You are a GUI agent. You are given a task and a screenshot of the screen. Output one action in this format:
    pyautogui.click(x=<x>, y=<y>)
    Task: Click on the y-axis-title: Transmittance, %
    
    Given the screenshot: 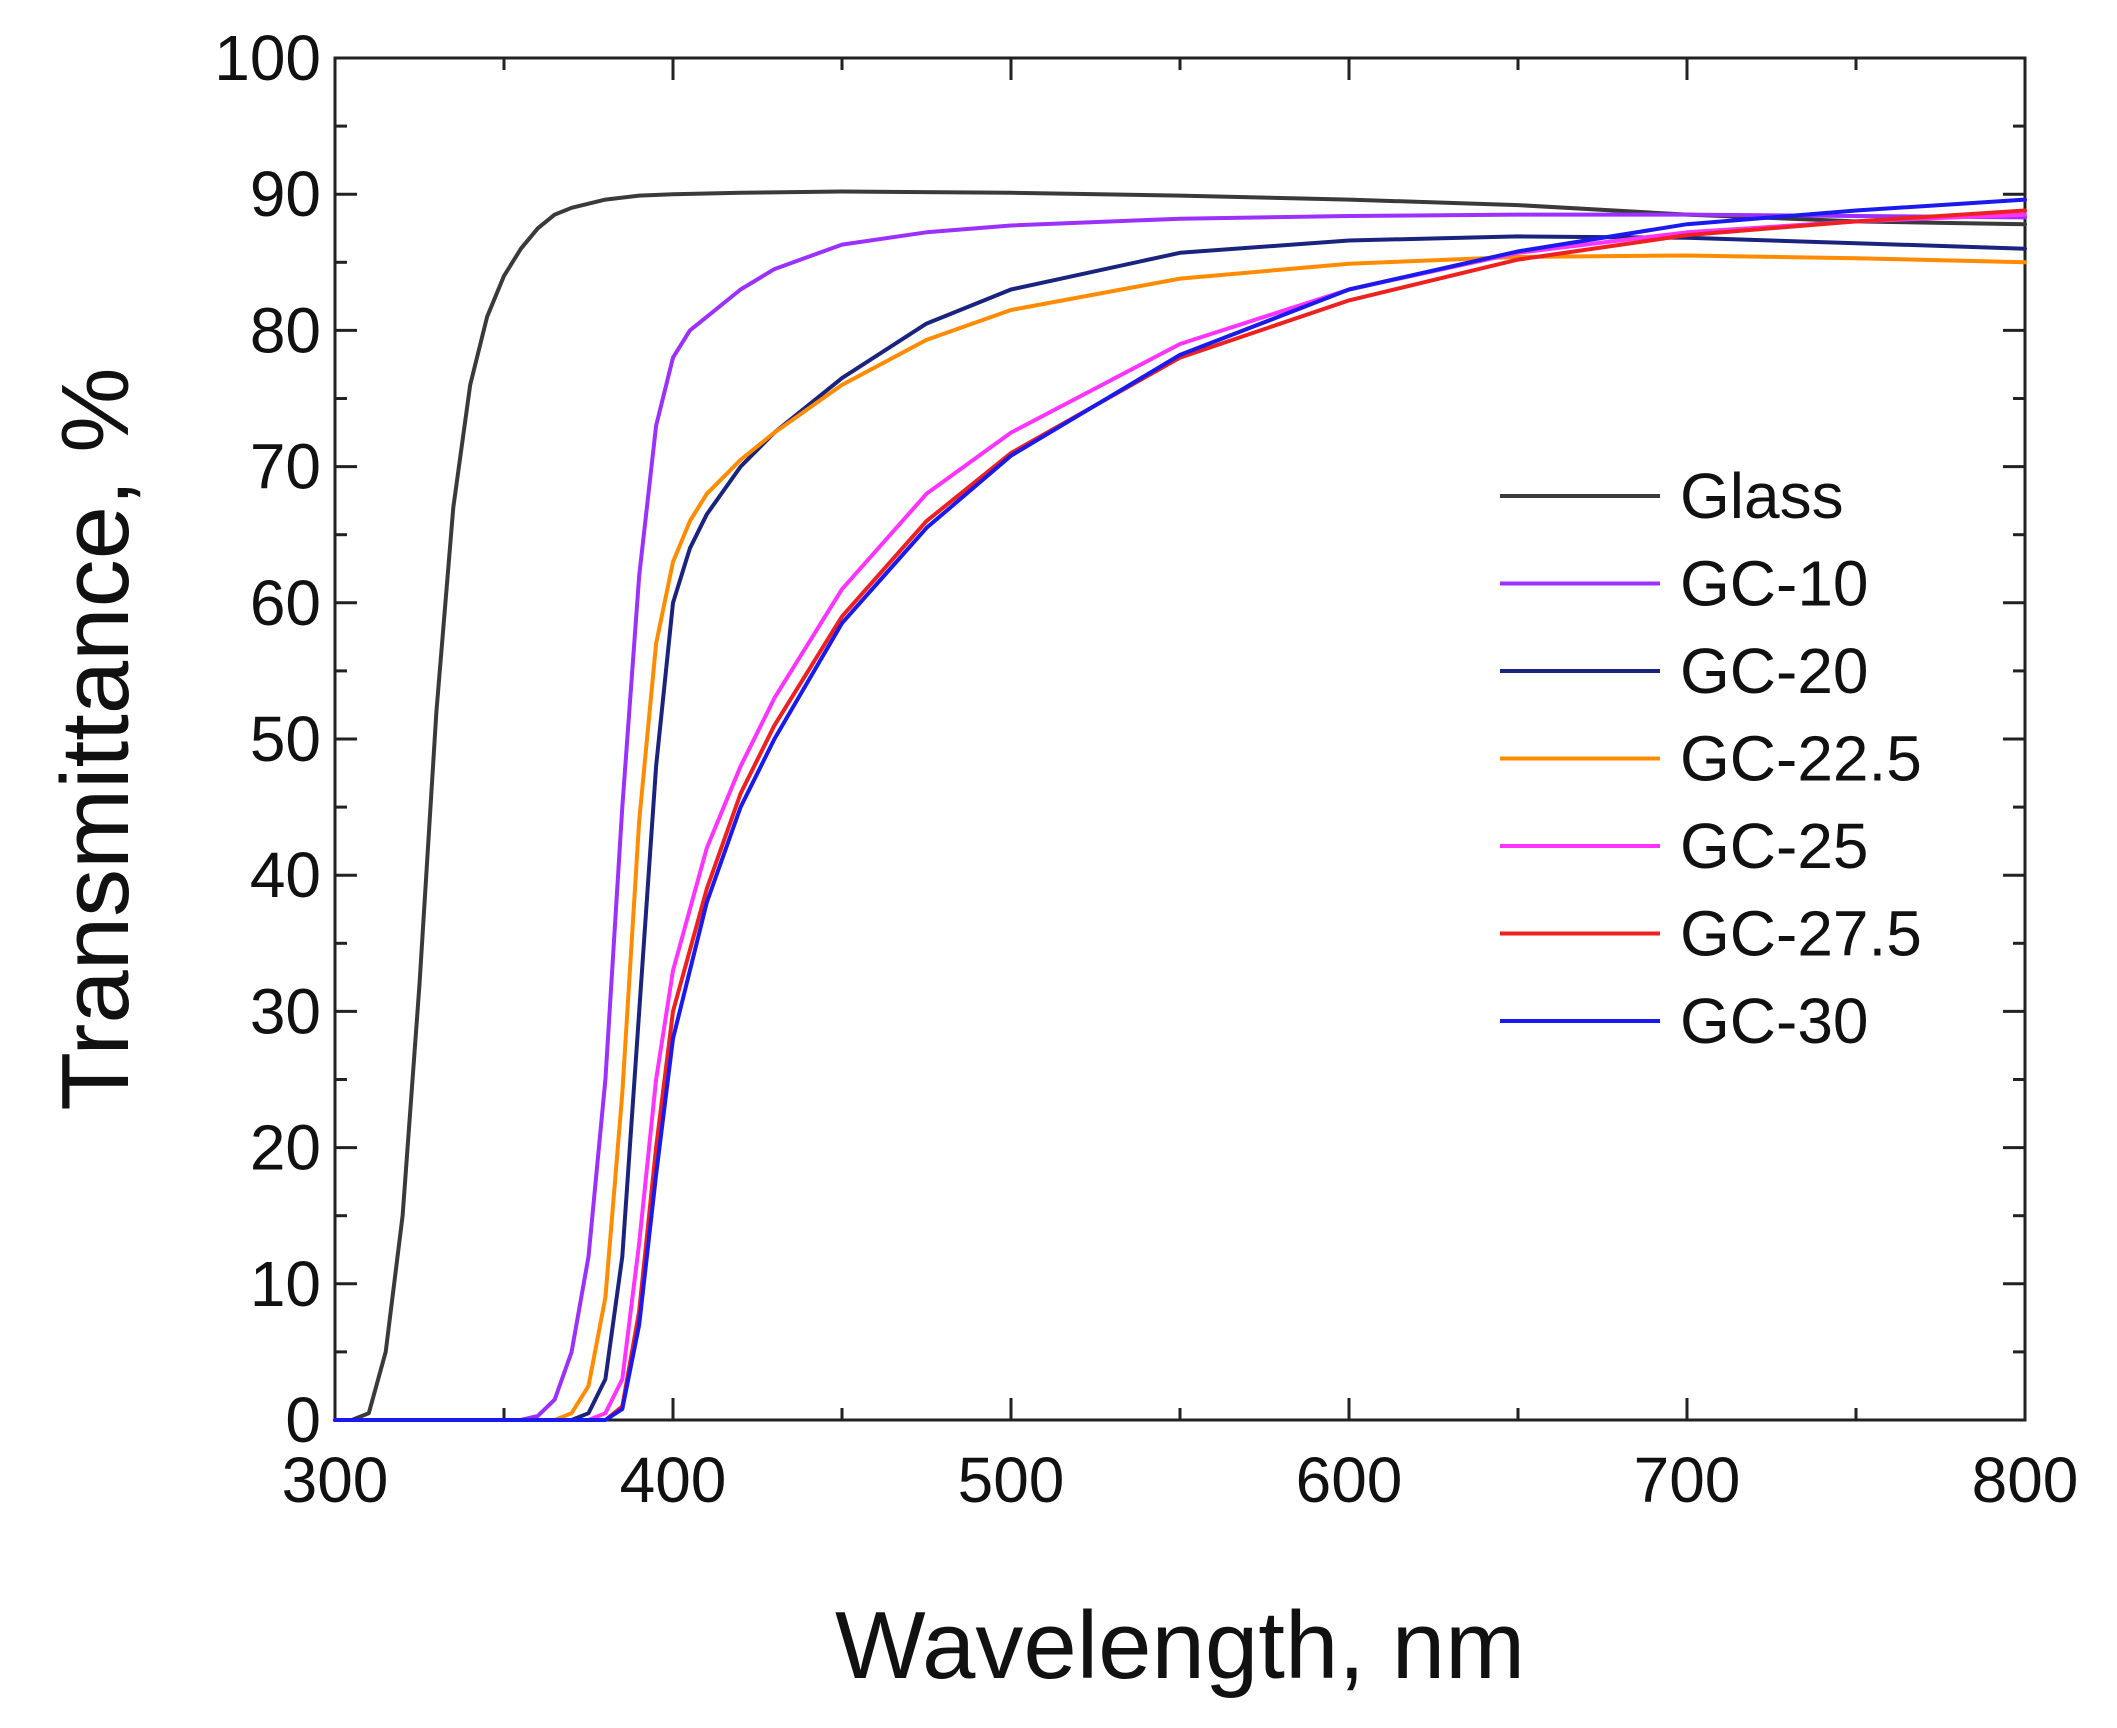 What is the action you would take?
    pyautogui.click(x=95, y=738)
    